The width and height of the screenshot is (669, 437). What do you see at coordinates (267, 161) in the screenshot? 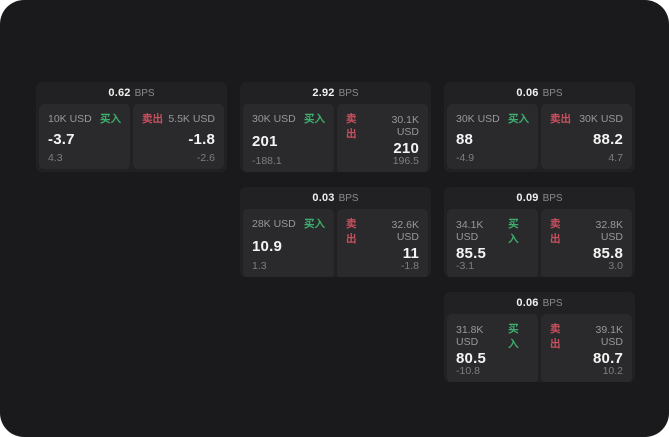
I see `buy-delta: -188.1` at bounding box center [267, 161].